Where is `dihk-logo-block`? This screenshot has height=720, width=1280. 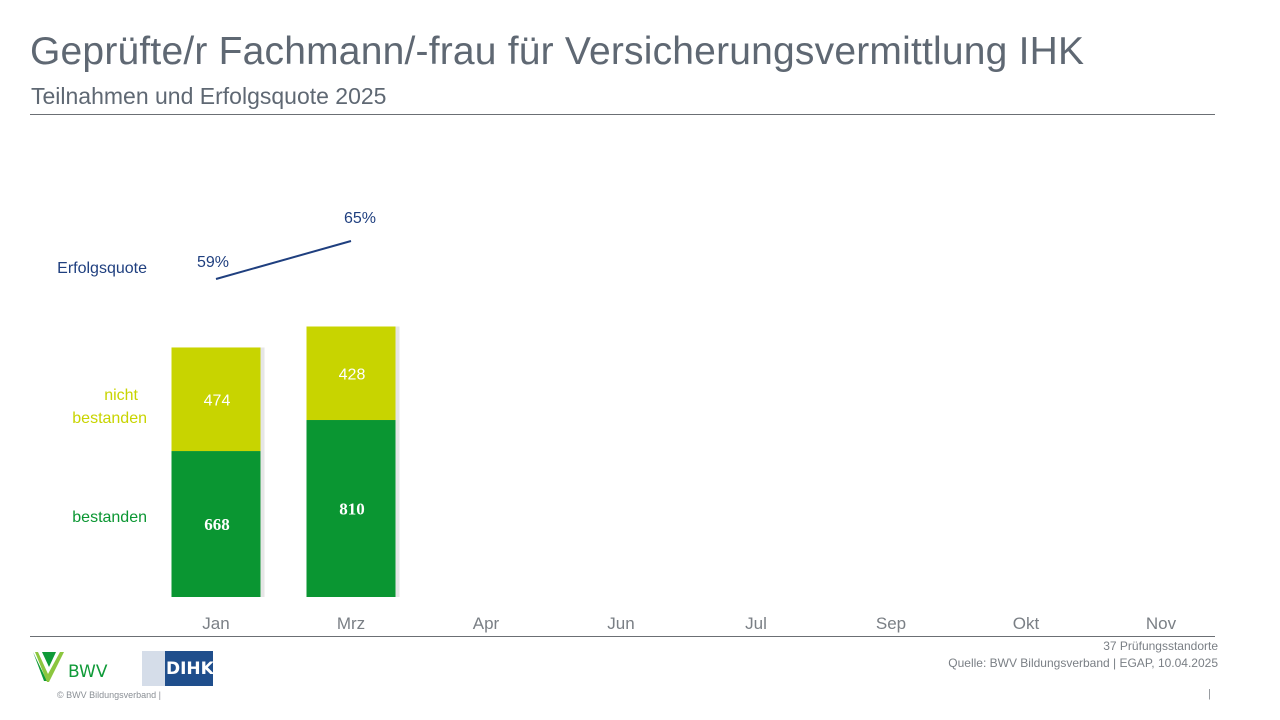
dihk-logo-block is located at coordinates (189, 668).